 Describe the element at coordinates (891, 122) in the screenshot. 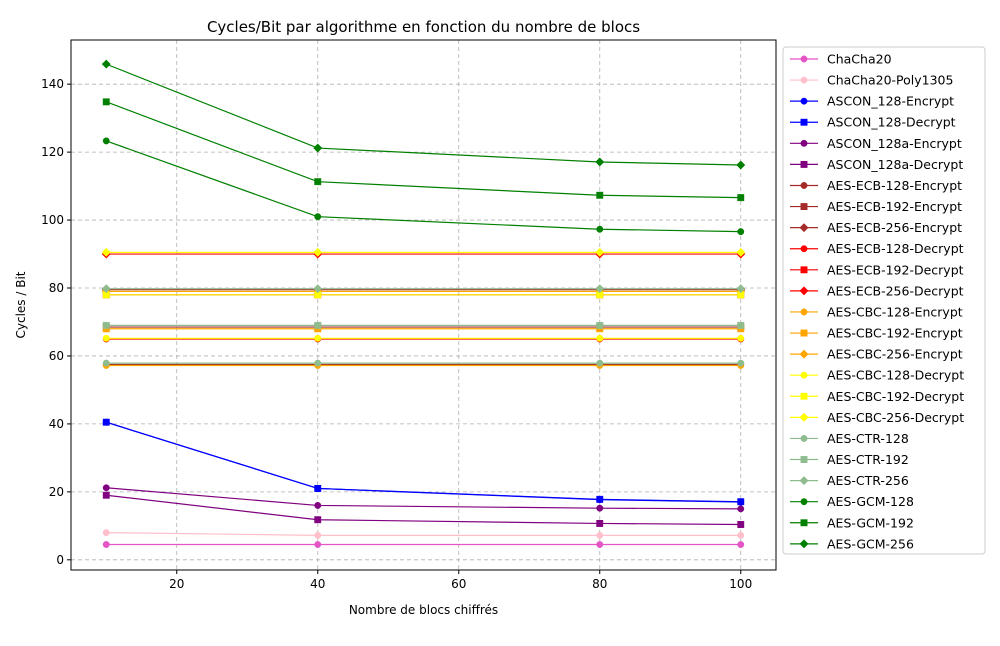

I see `legend-label: ASCON_128-Decrypt` at that location.